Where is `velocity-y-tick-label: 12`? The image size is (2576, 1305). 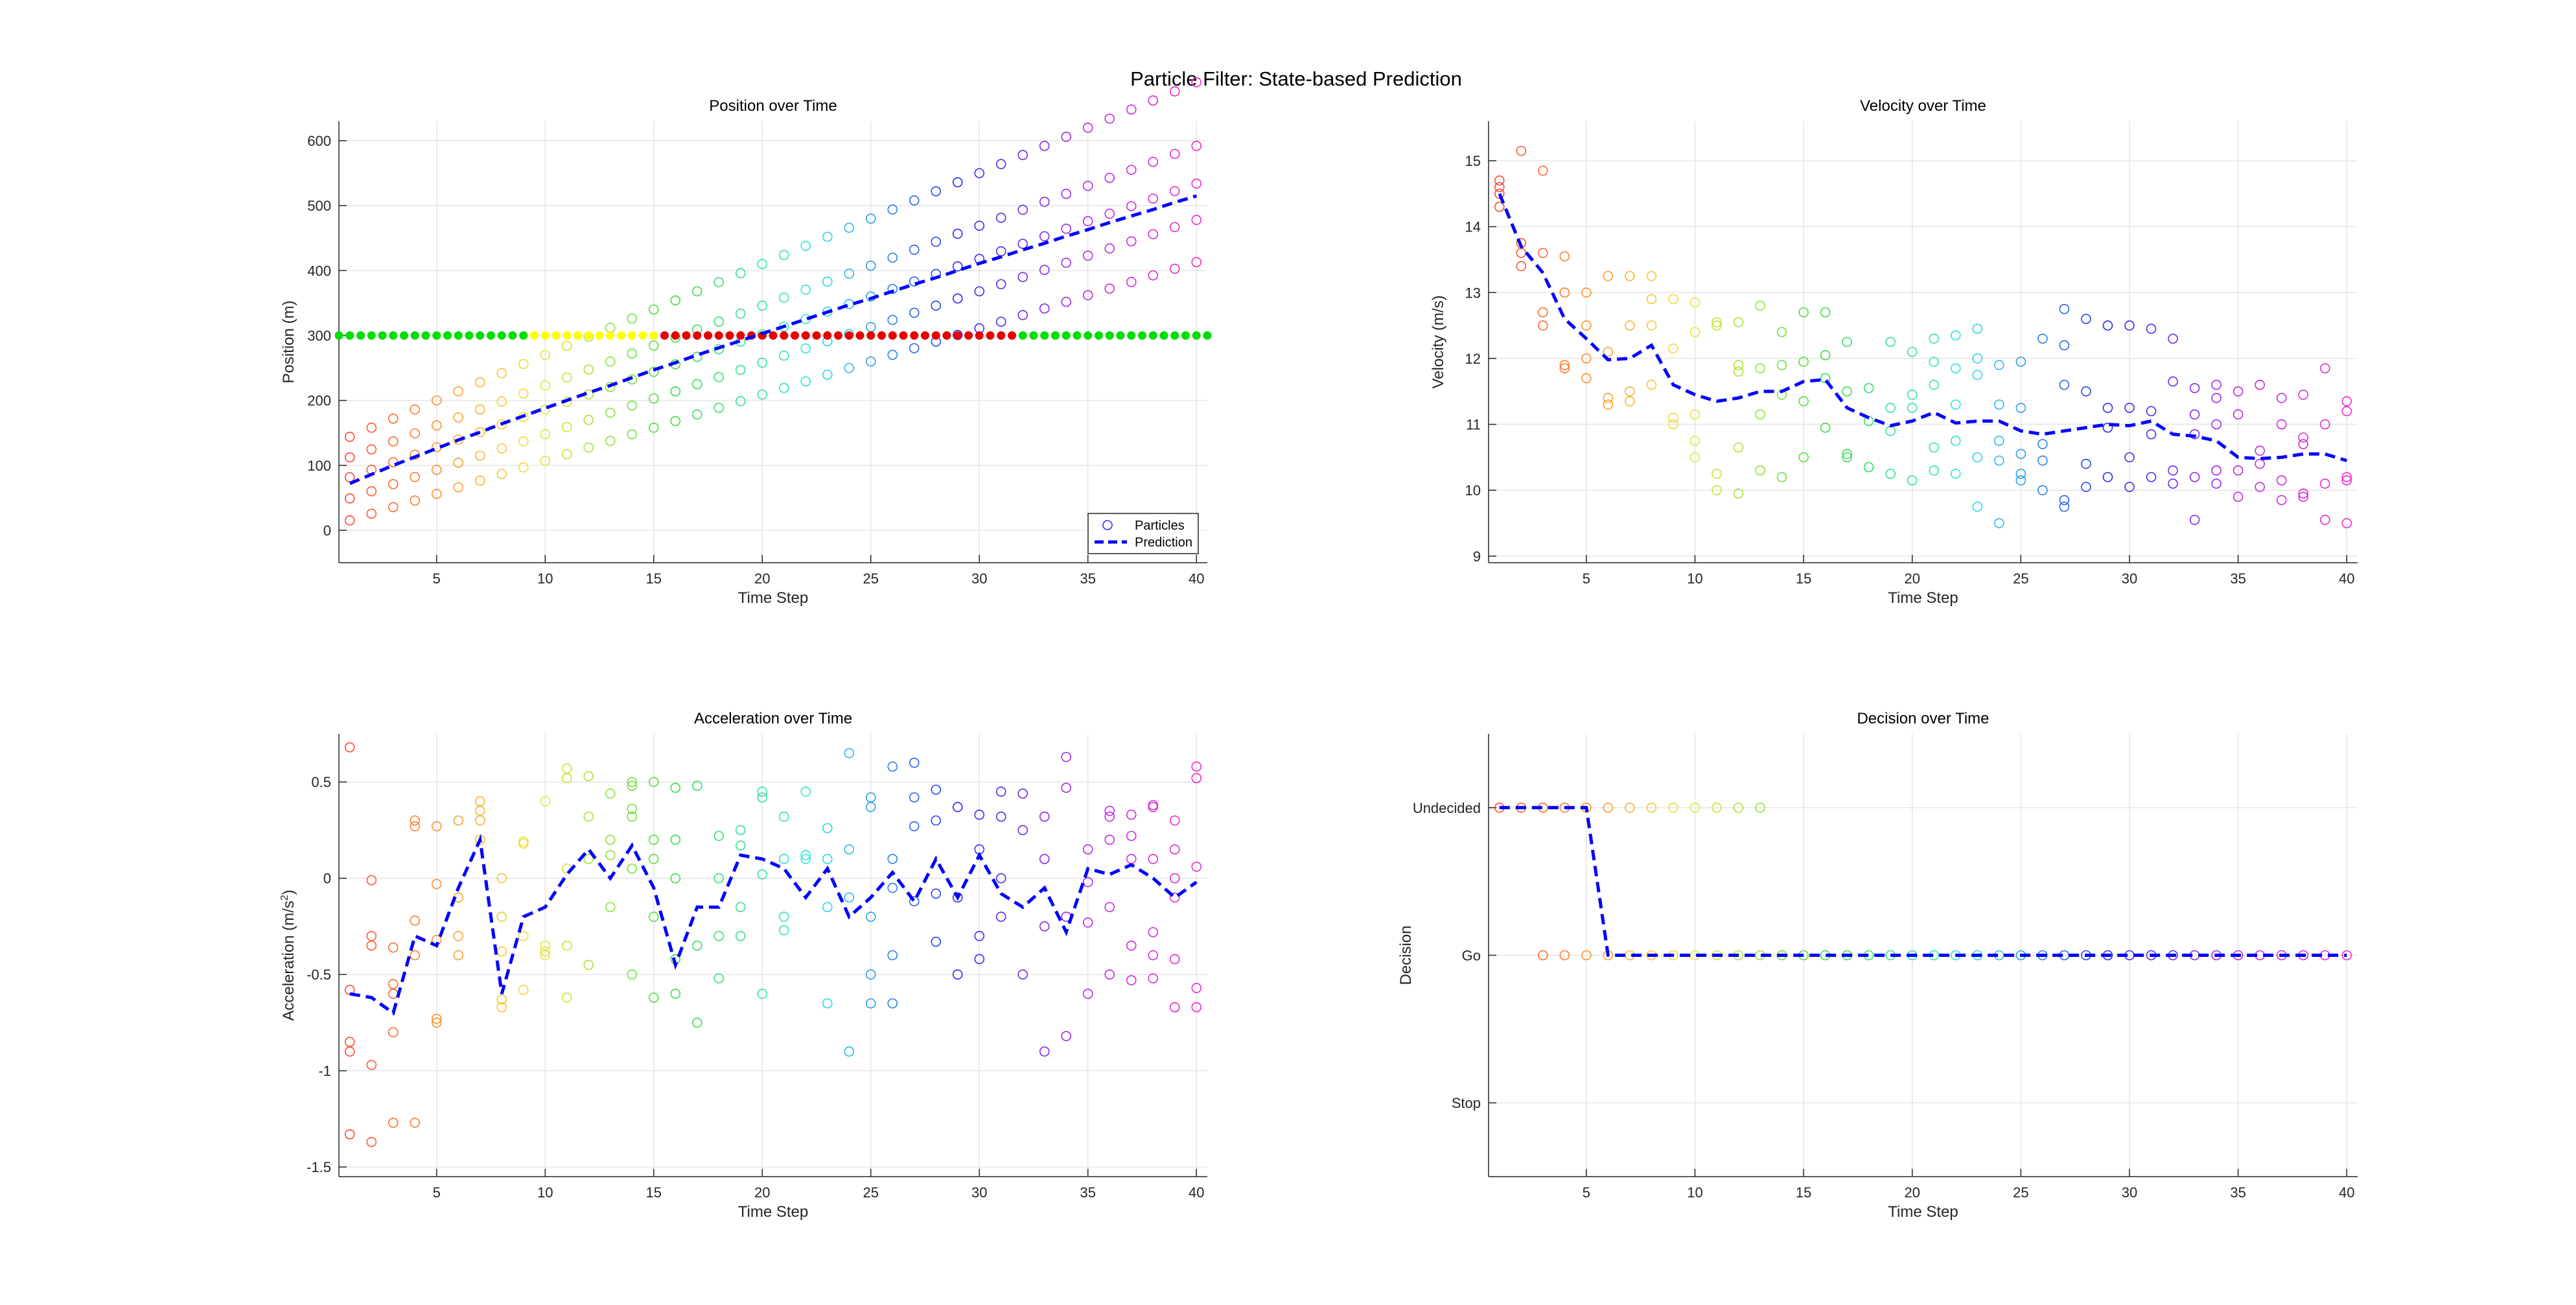
velocity-y-tick-label: 12 is located at coordinates (1473, 359).